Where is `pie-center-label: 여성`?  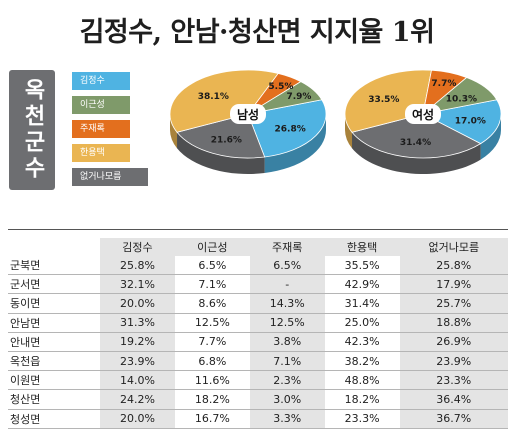
pie-center-label: 여성 is located at coordinates (423, 114).